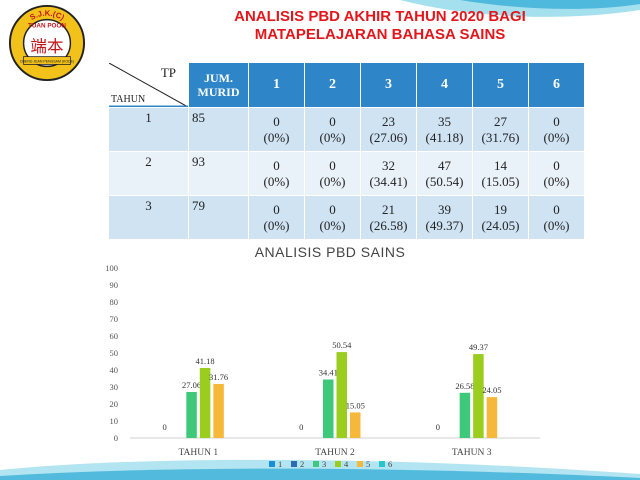 This screenshot has height=480, width=640. What do you see at coordinates (199, 453) in the screenshot?
I see `x-category-label: TAHUN 1` at bounding box center [199, 453].